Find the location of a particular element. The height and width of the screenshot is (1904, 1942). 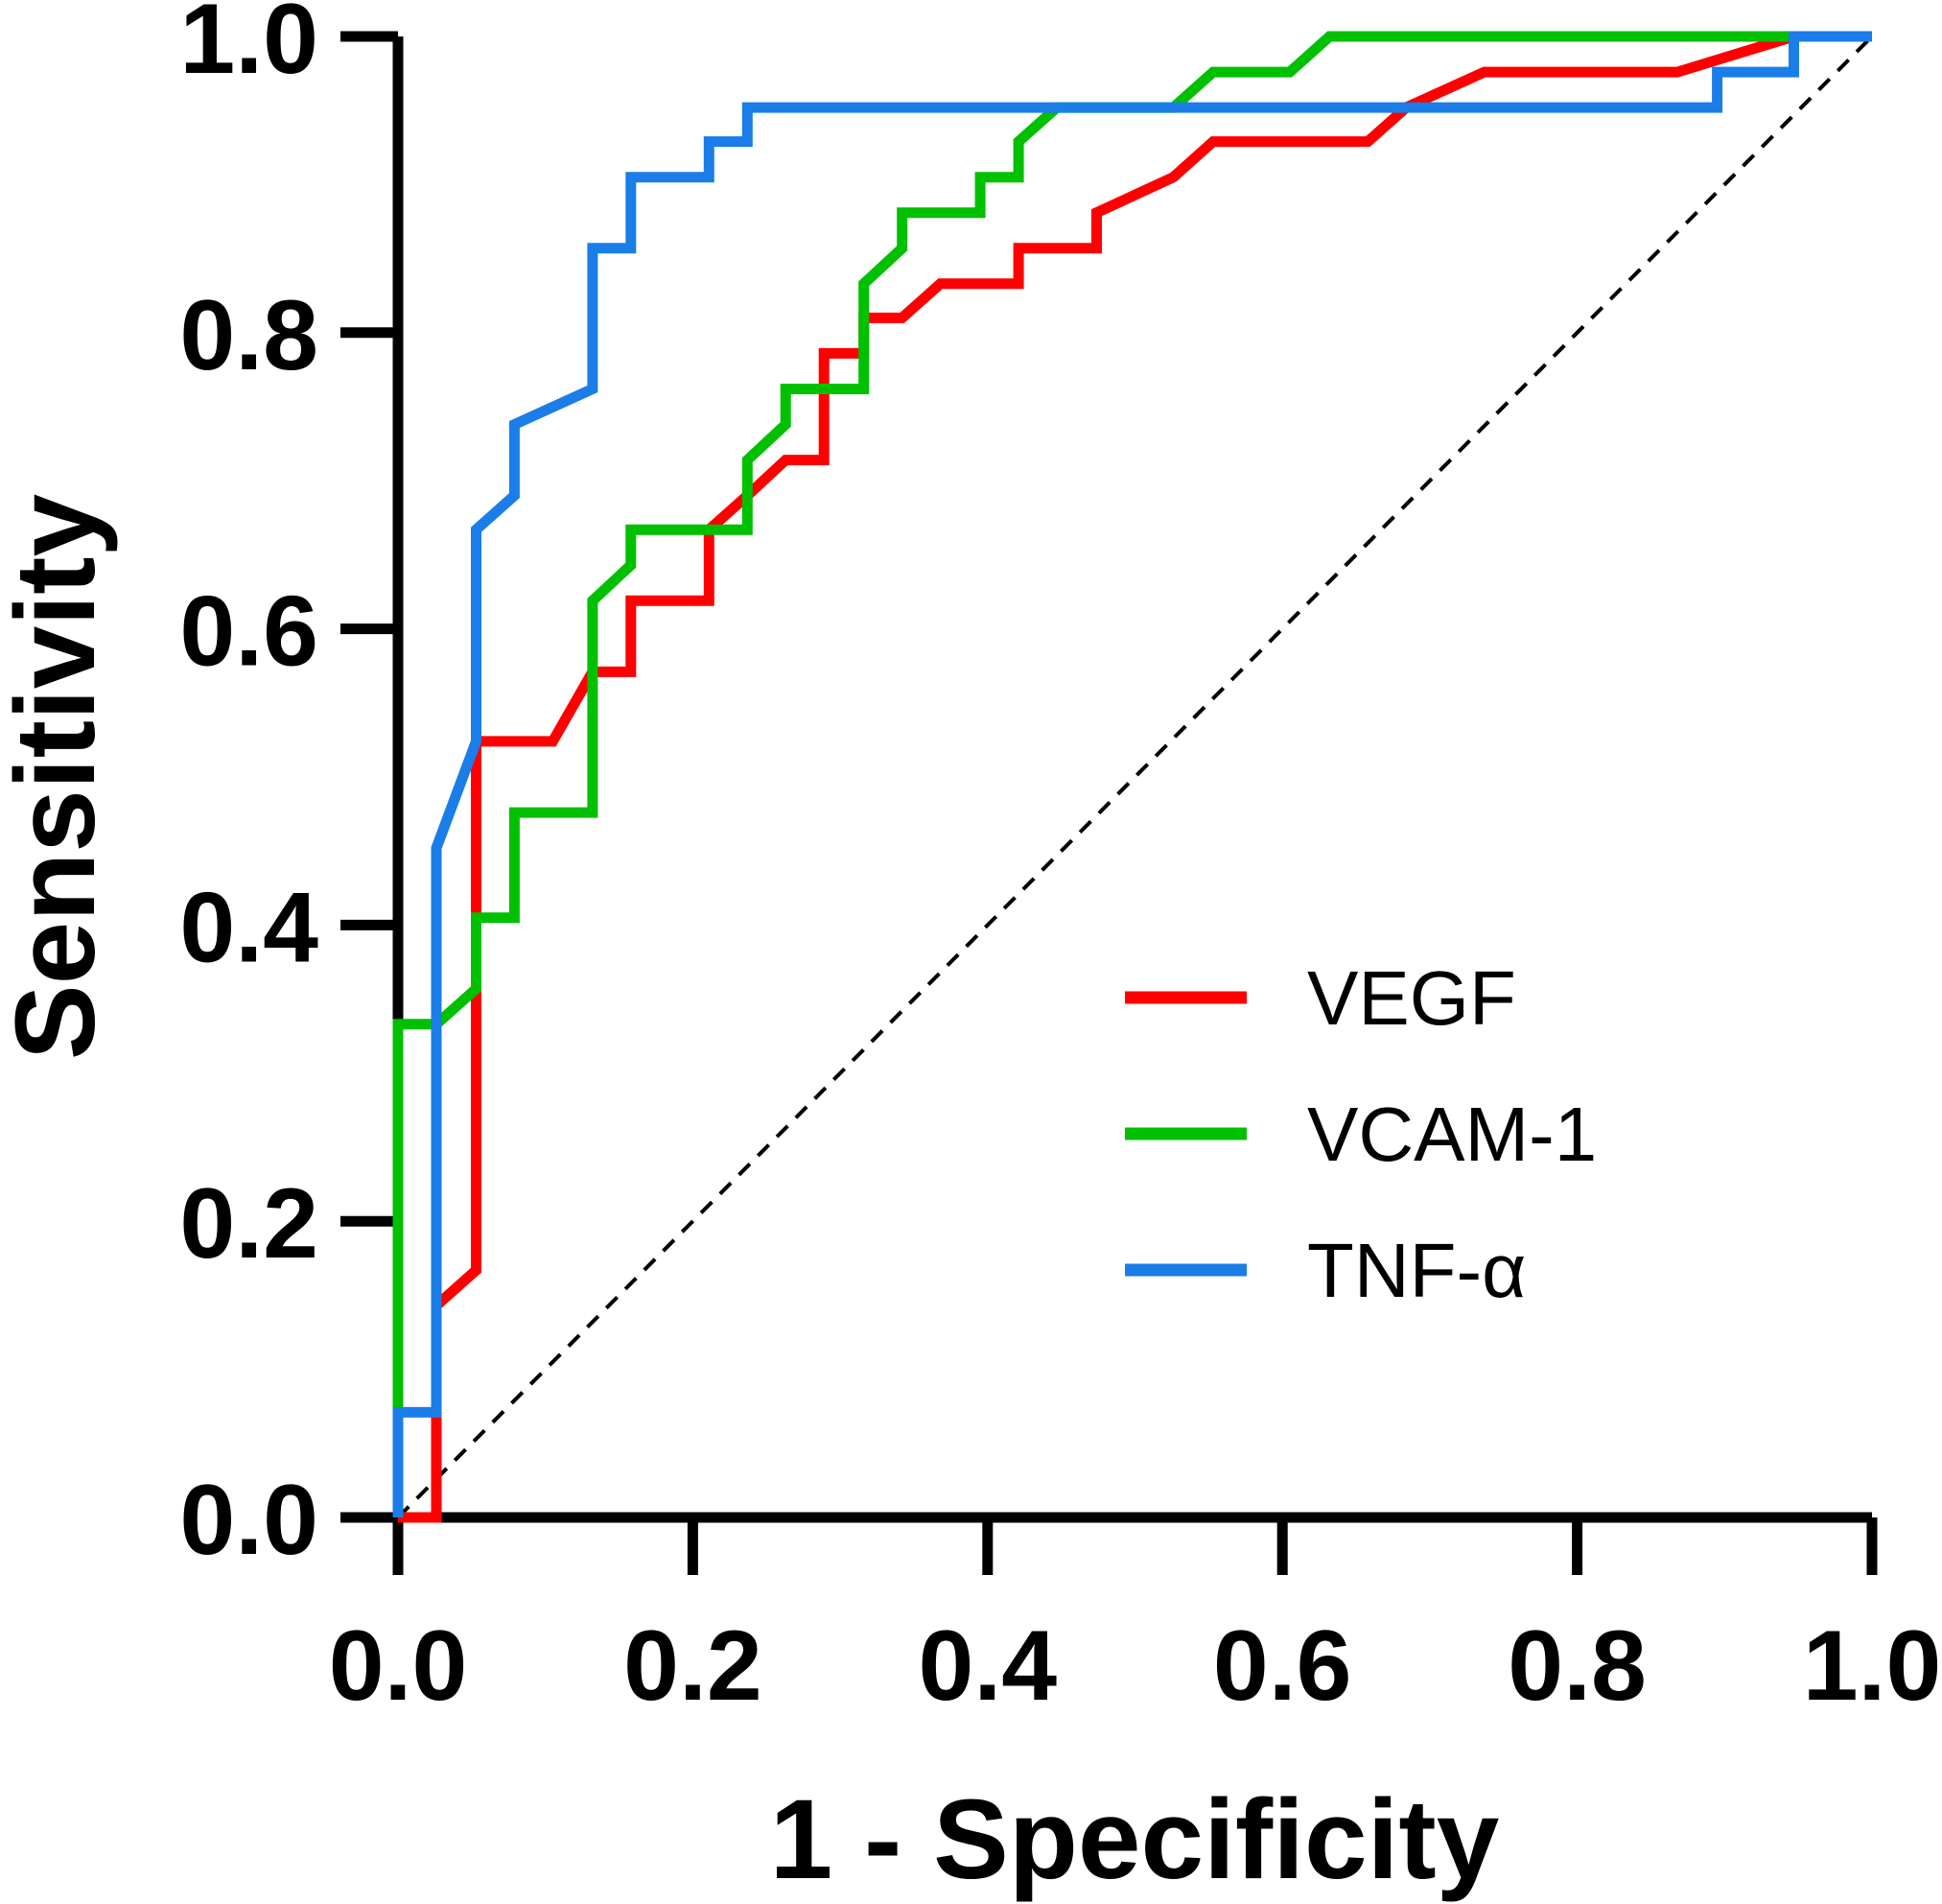

y-tick-label: 0.0 is located at coordinates (249, 1520).